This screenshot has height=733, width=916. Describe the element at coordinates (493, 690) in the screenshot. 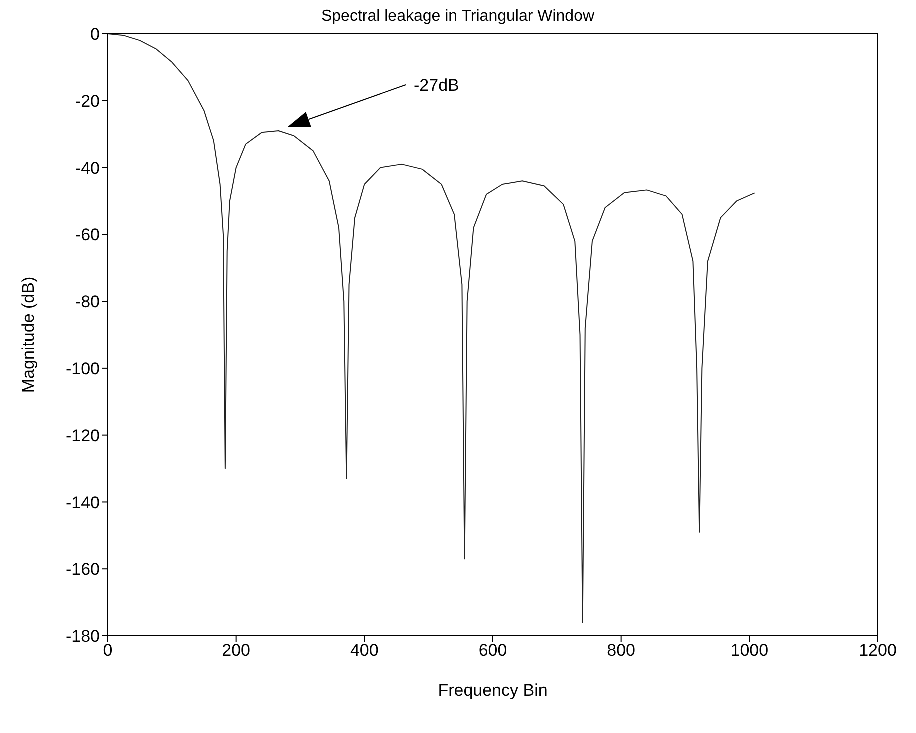

I see `x-axis-title: Frequency Bin` at that location.